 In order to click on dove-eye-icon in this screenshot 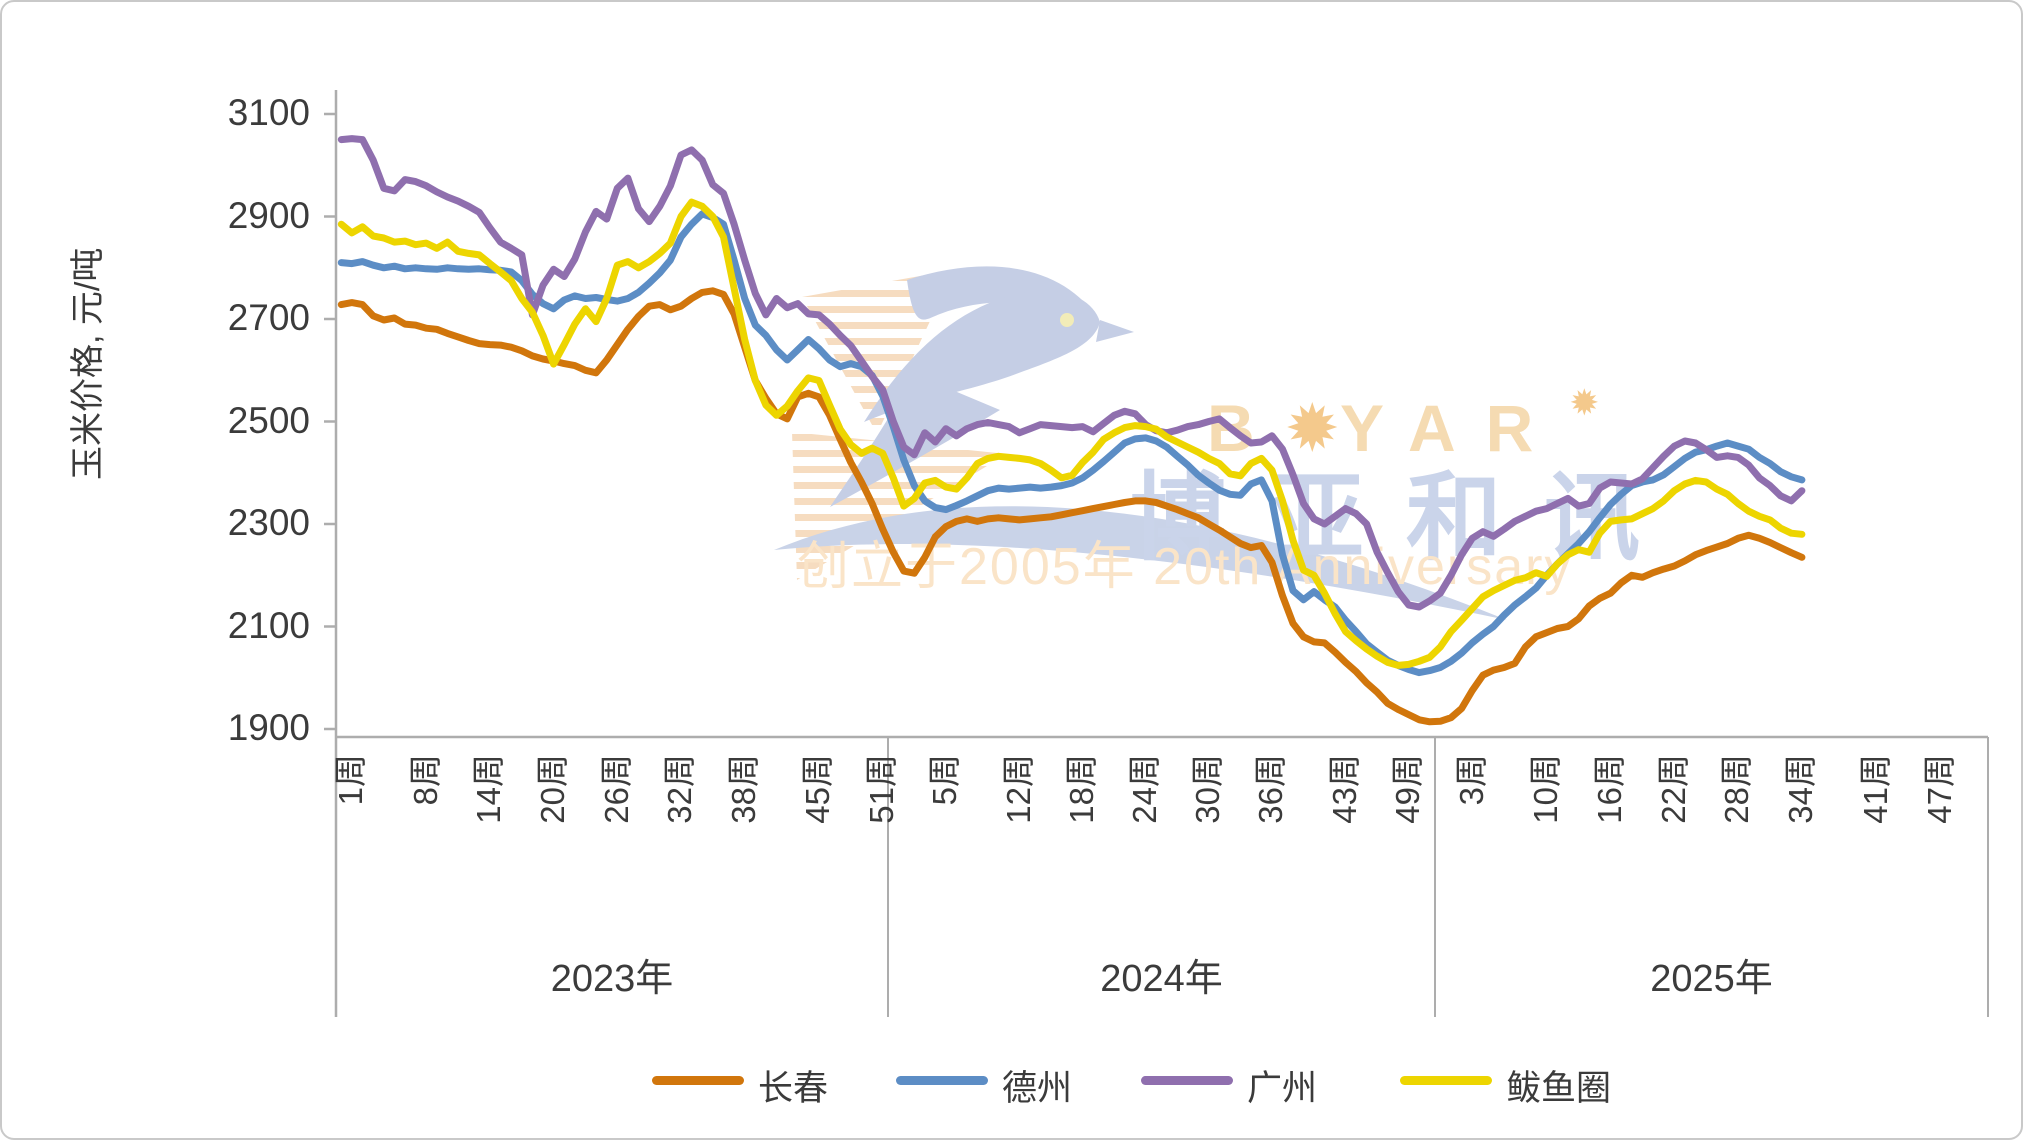, I will do `click(1067, 320)`.